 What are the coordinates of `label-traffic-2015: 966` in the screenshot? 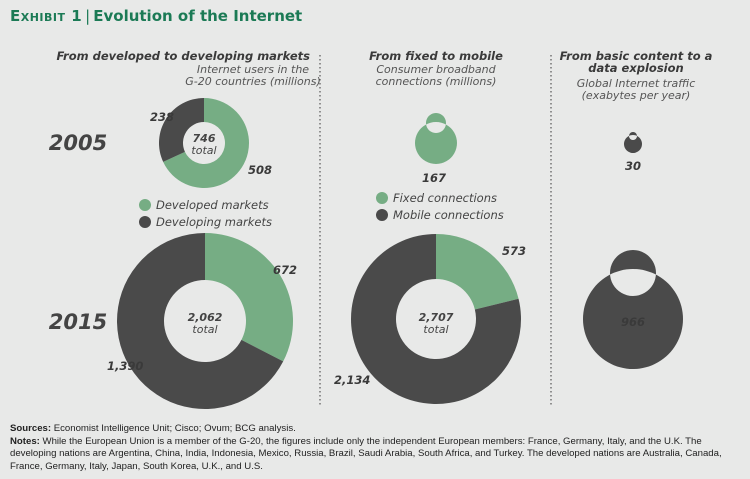 It's located at (633, 322).